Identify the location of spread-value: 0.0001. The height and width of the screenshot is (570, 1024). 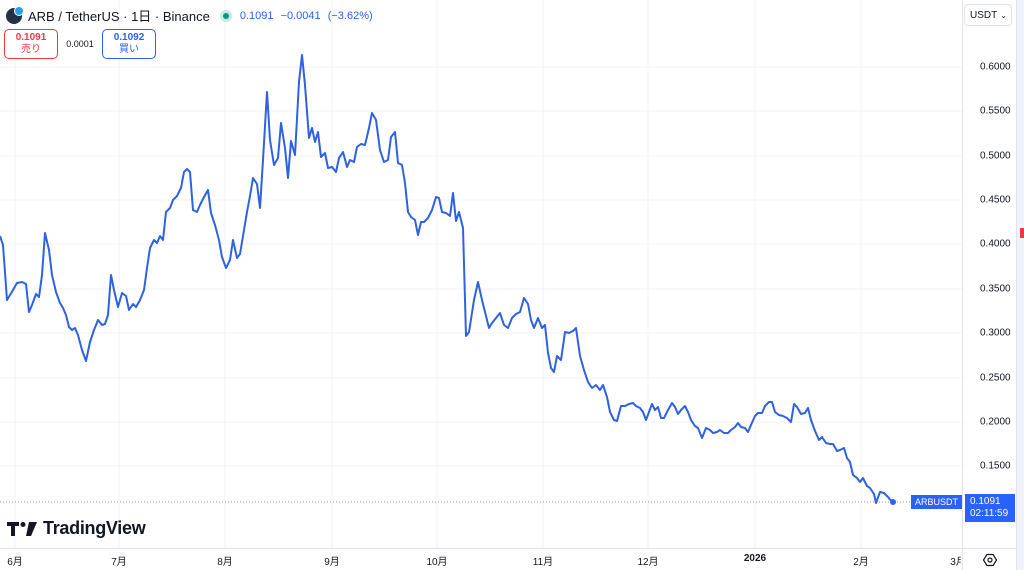
(80, 44).